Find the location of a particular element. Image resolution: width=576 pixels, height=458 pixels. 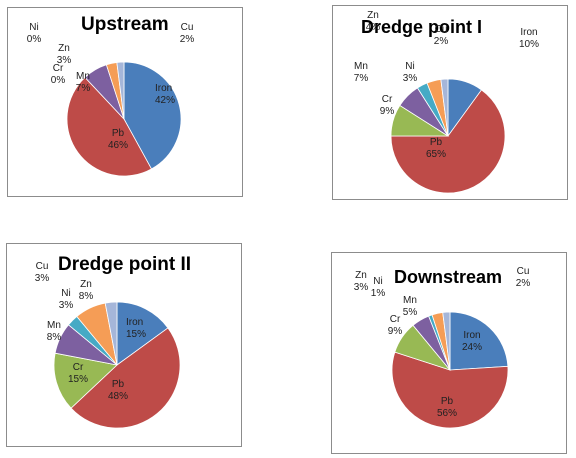

slice-label-cr: Cr 15% is located at coordinates (78, 373).